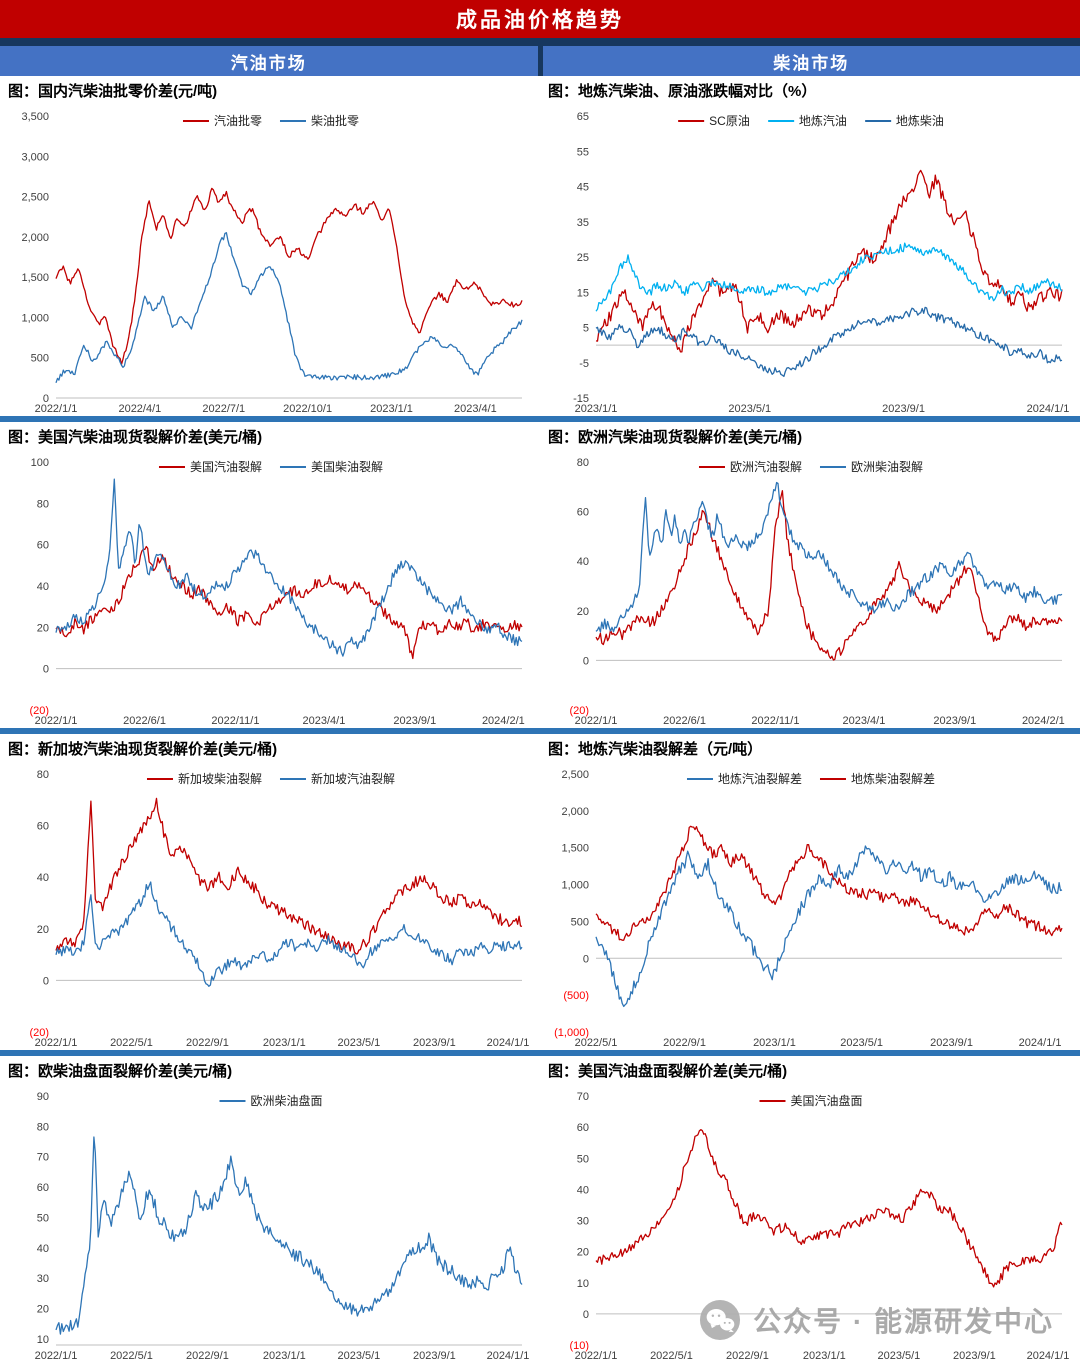 The width and height of the screenshot is (1080, 1363). Describe the element at coordinates (583, 117) in the screenshot. I see `y-axis-tick-label: 65` at that location.